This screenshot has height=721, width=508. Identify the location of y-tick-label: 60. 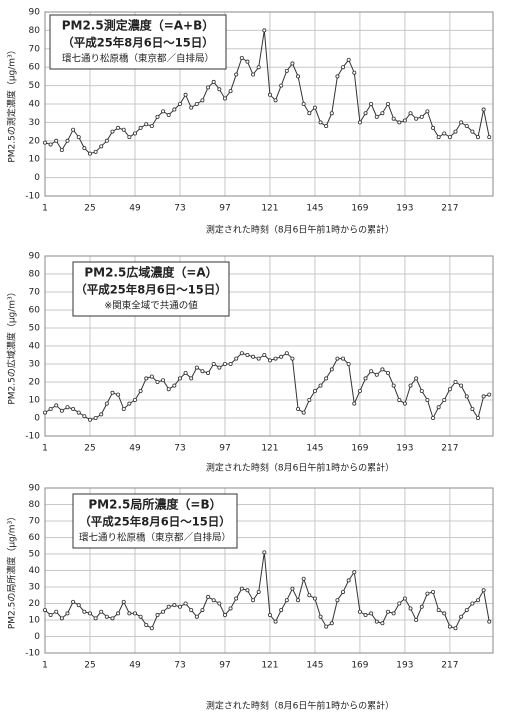
(35, 68).